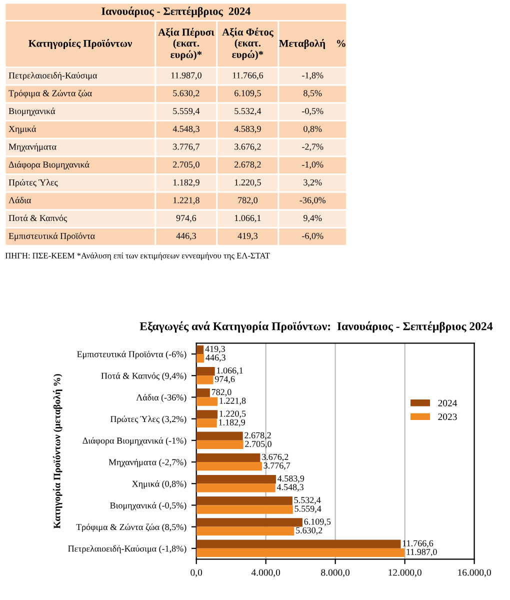 This screenshot has width=510, height=600. What do you see at coordinates (248, 236) in the screenshot?
I see `text: 419,3` at bounding box center [248, 236].